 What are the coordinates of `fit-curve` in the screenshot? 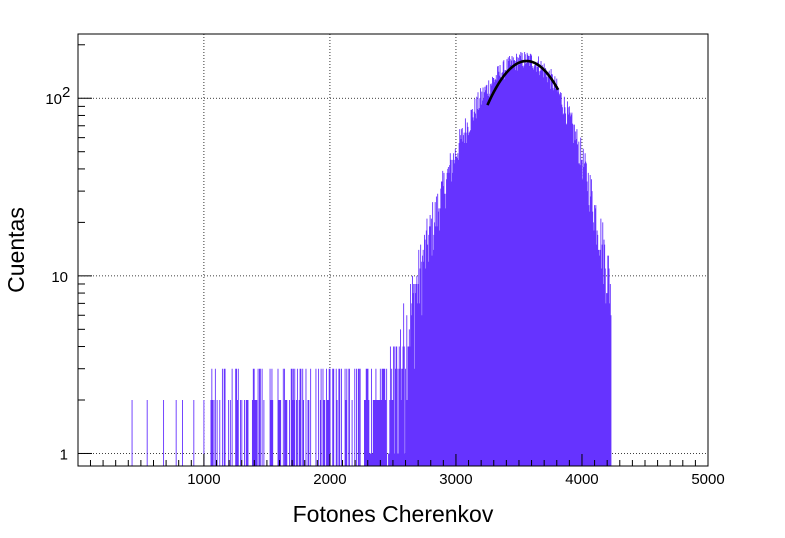 It's located at (523, 82).